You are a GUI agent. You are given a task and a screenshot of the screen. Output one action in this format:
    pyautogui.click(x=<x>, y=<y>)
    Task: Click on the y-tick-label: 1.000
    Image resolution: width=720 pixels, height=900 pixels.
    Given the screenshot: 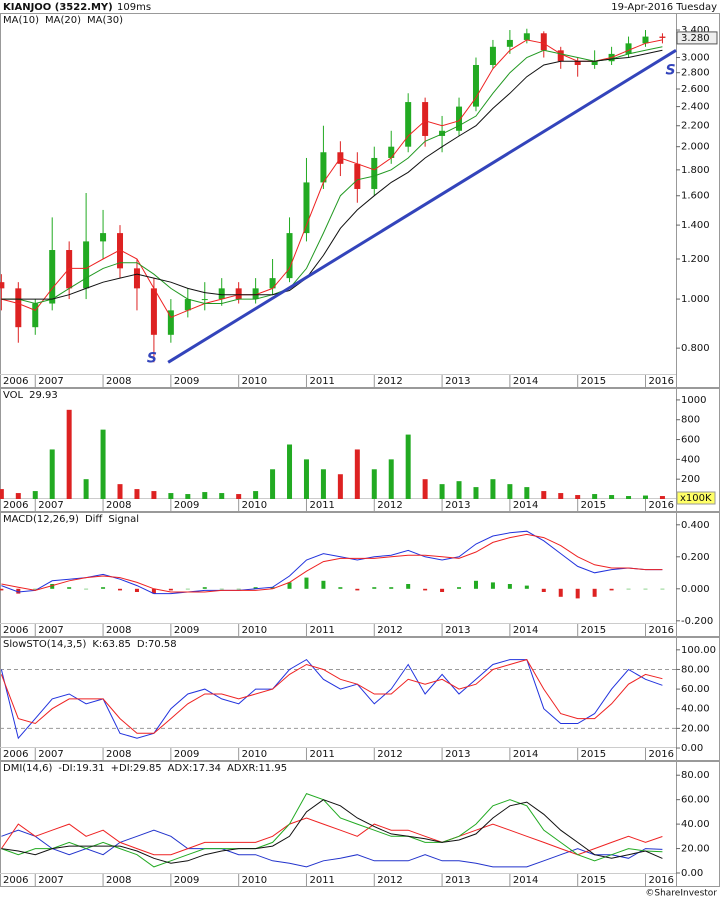 What is the action you would take?
    pyautogui.click(x=695, y=299)
    